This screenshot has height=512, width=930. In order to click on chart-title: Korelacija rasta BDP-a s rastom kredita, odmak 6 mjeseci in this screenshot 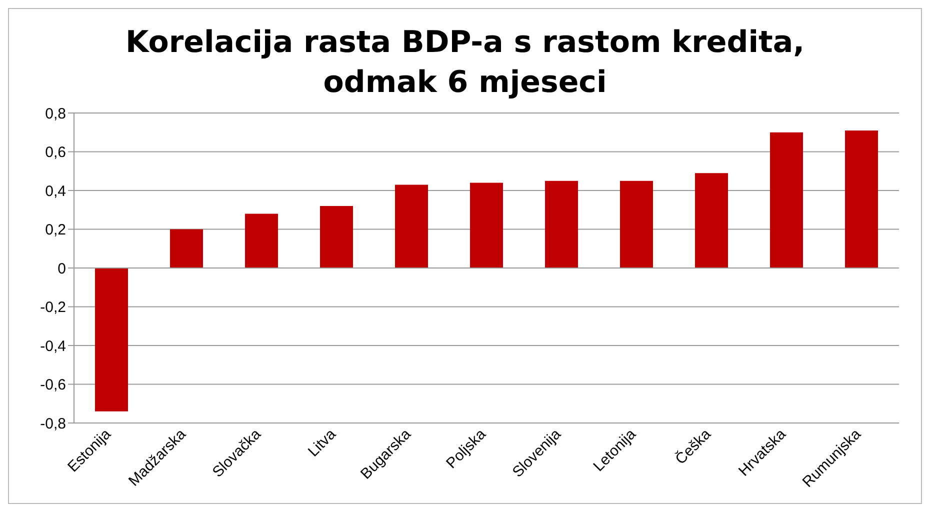, I will do `click(465, 63)`.